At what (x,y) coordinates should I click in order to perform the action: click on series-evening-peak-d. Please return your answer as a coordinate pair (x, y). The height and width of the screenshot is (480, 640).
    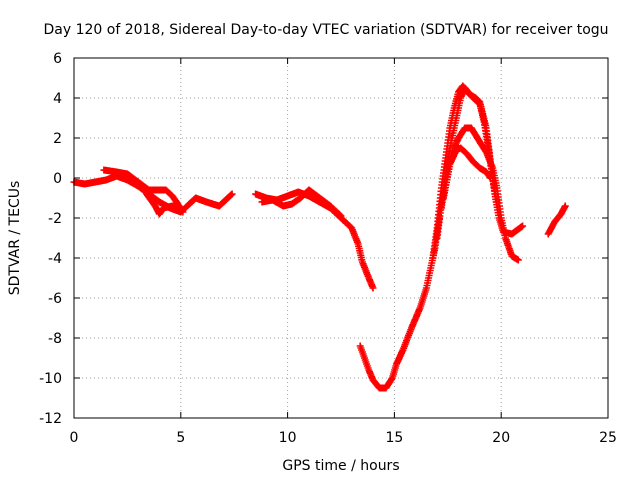
    Looking at the image, I should click on (467, 173).